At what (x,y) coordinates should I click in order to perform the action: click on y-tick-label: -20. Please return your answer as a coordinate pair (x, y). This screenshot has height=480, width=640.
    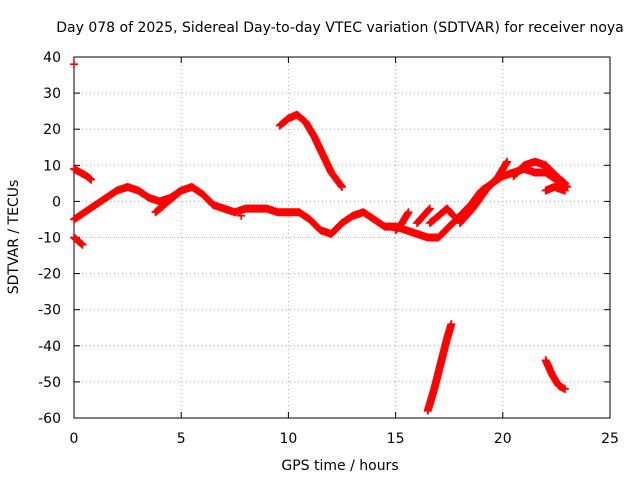
    Looking at the image, I should click on (49, 275).